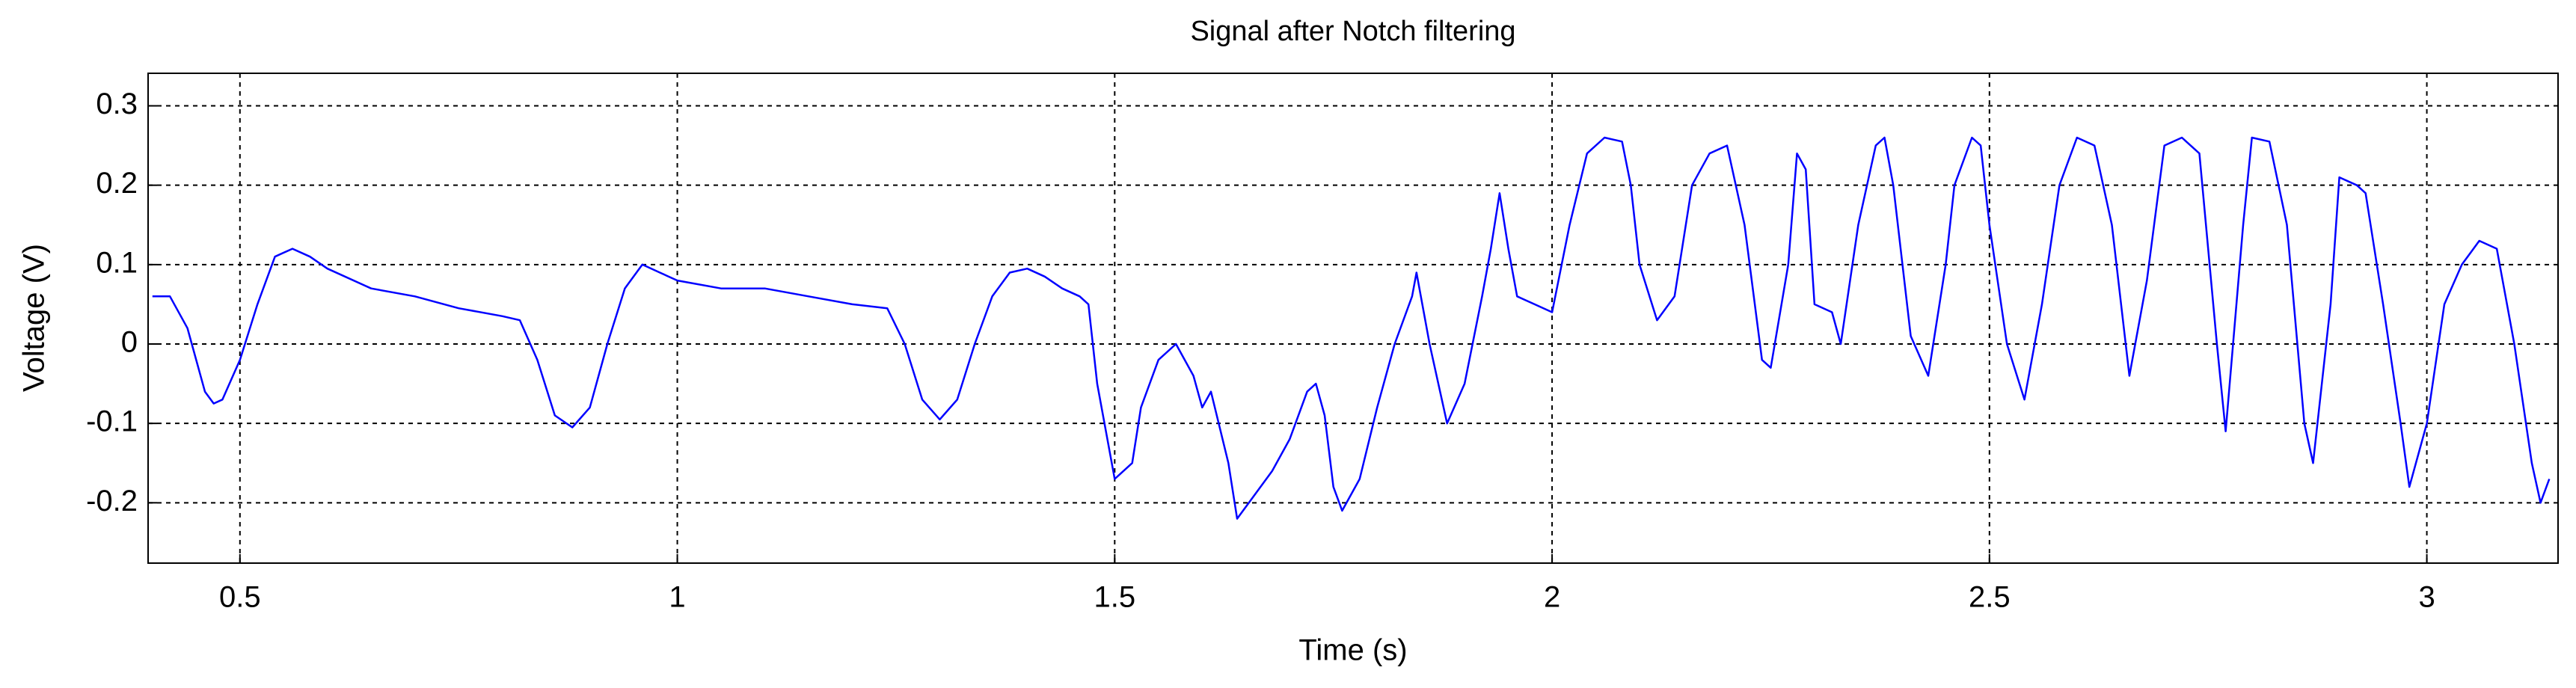  Describe the element at coordinates (1352, 650) in the screenshot. I see `x-axis-label: Time (s)` at that location.